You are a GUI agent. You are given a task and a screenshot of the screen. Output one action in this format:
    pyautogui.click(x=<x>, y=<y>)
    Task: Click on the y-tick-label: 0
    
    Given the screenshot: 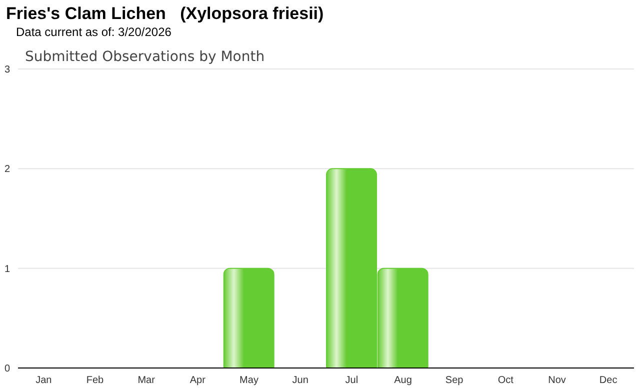 What is the action you would take?
    pyautogui.click(x=7, y=369)
    